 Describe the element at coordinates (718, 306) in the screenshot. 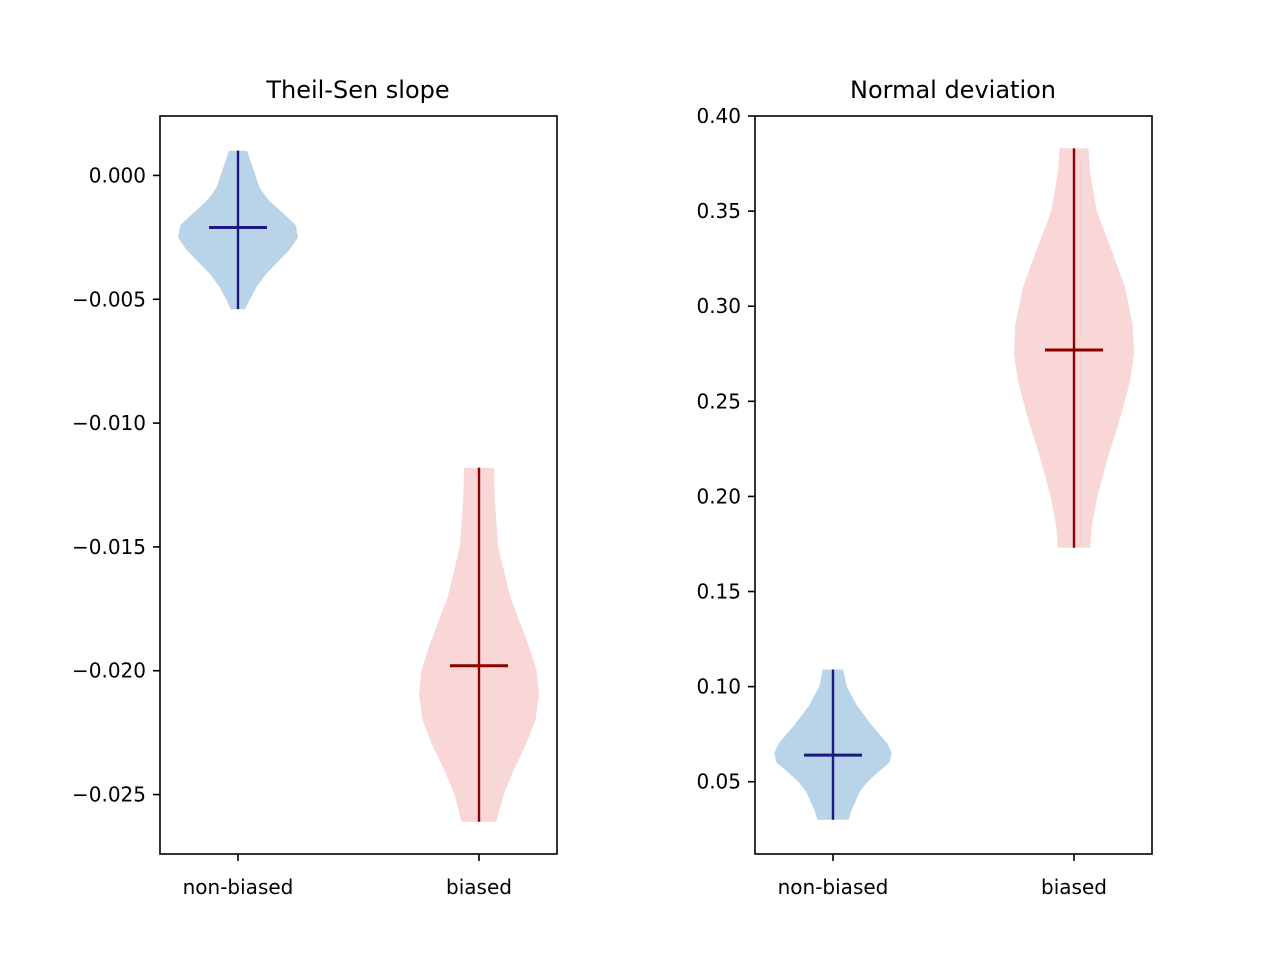

I see `y-tick-label: 0.30` at that location.